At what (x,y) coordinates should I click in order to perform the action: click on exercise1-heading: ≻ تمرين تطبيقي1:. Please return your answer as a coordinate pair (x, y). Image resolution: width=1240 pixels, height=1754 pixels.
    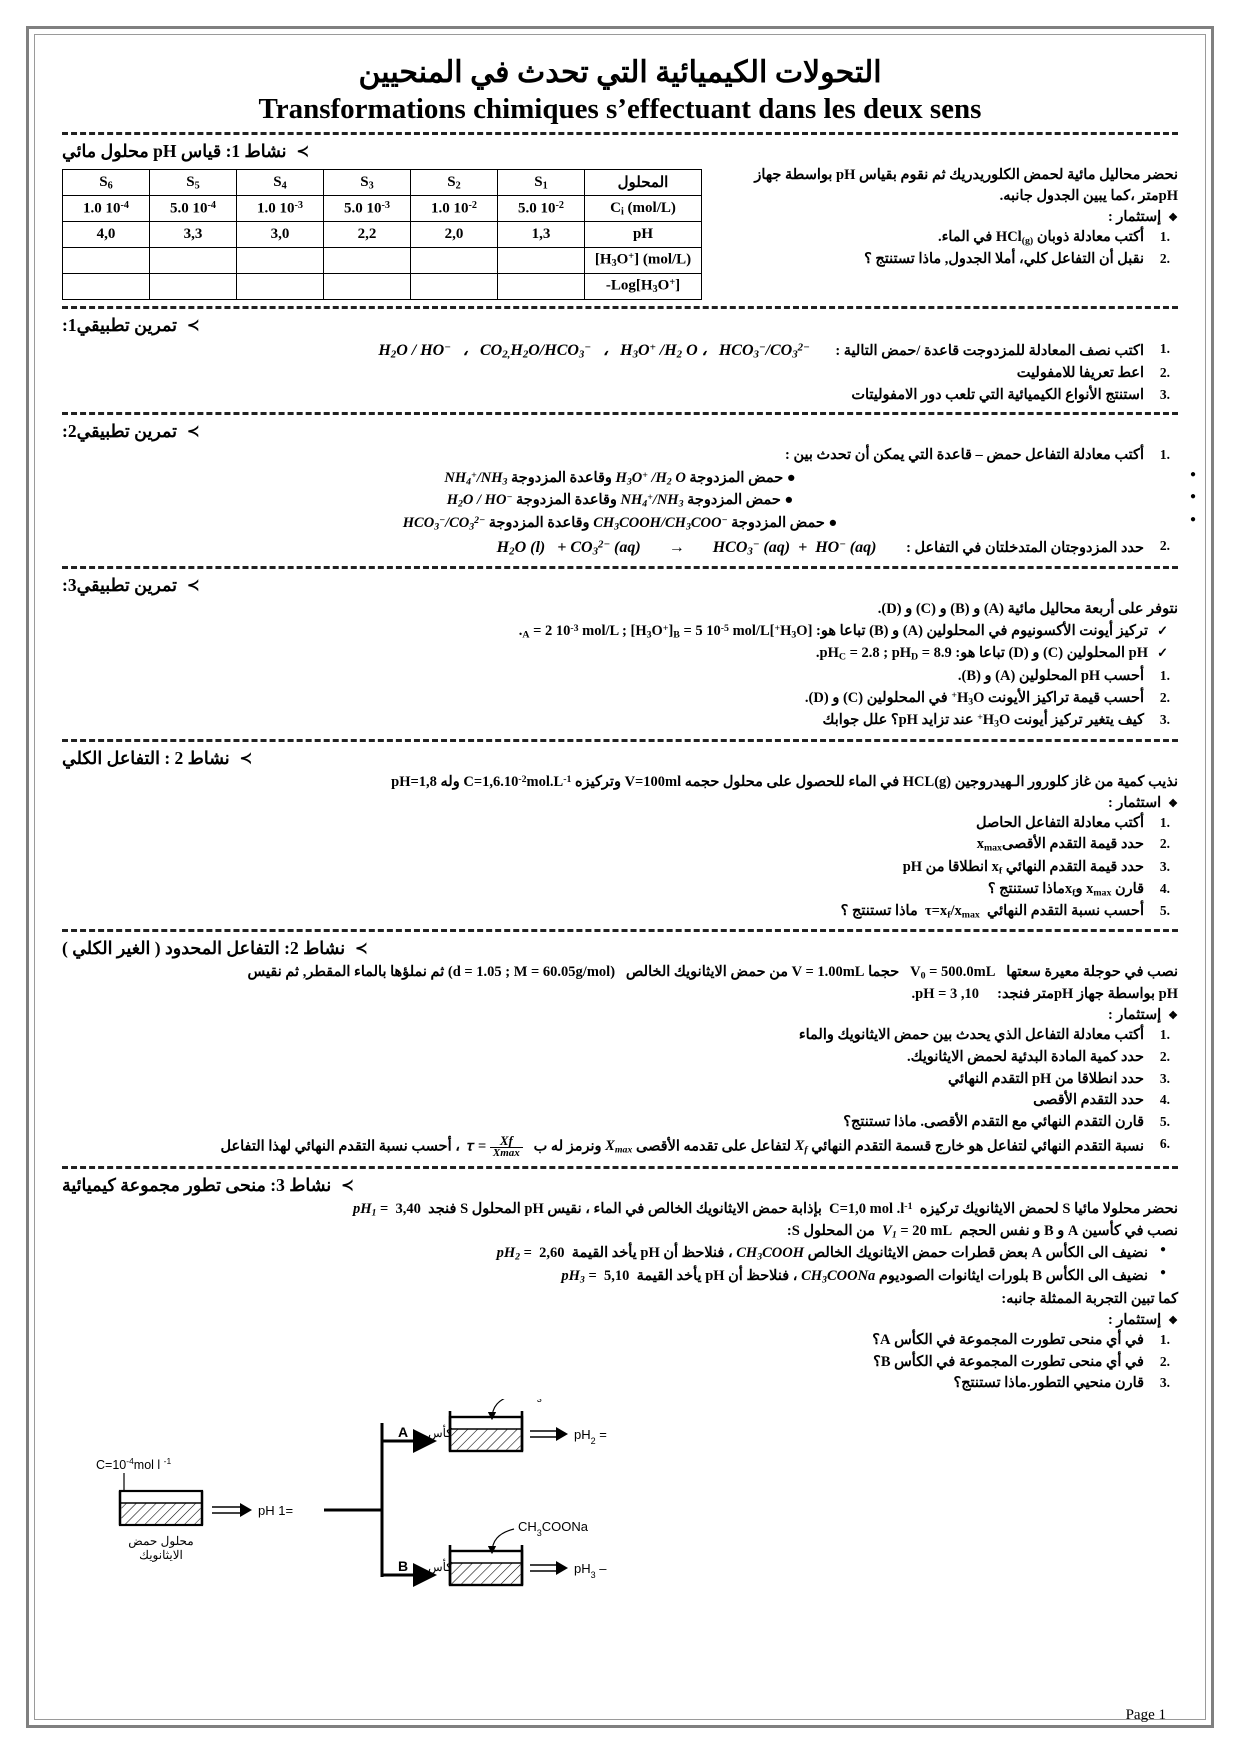
    Looking at the image, I should click on (620, 325).